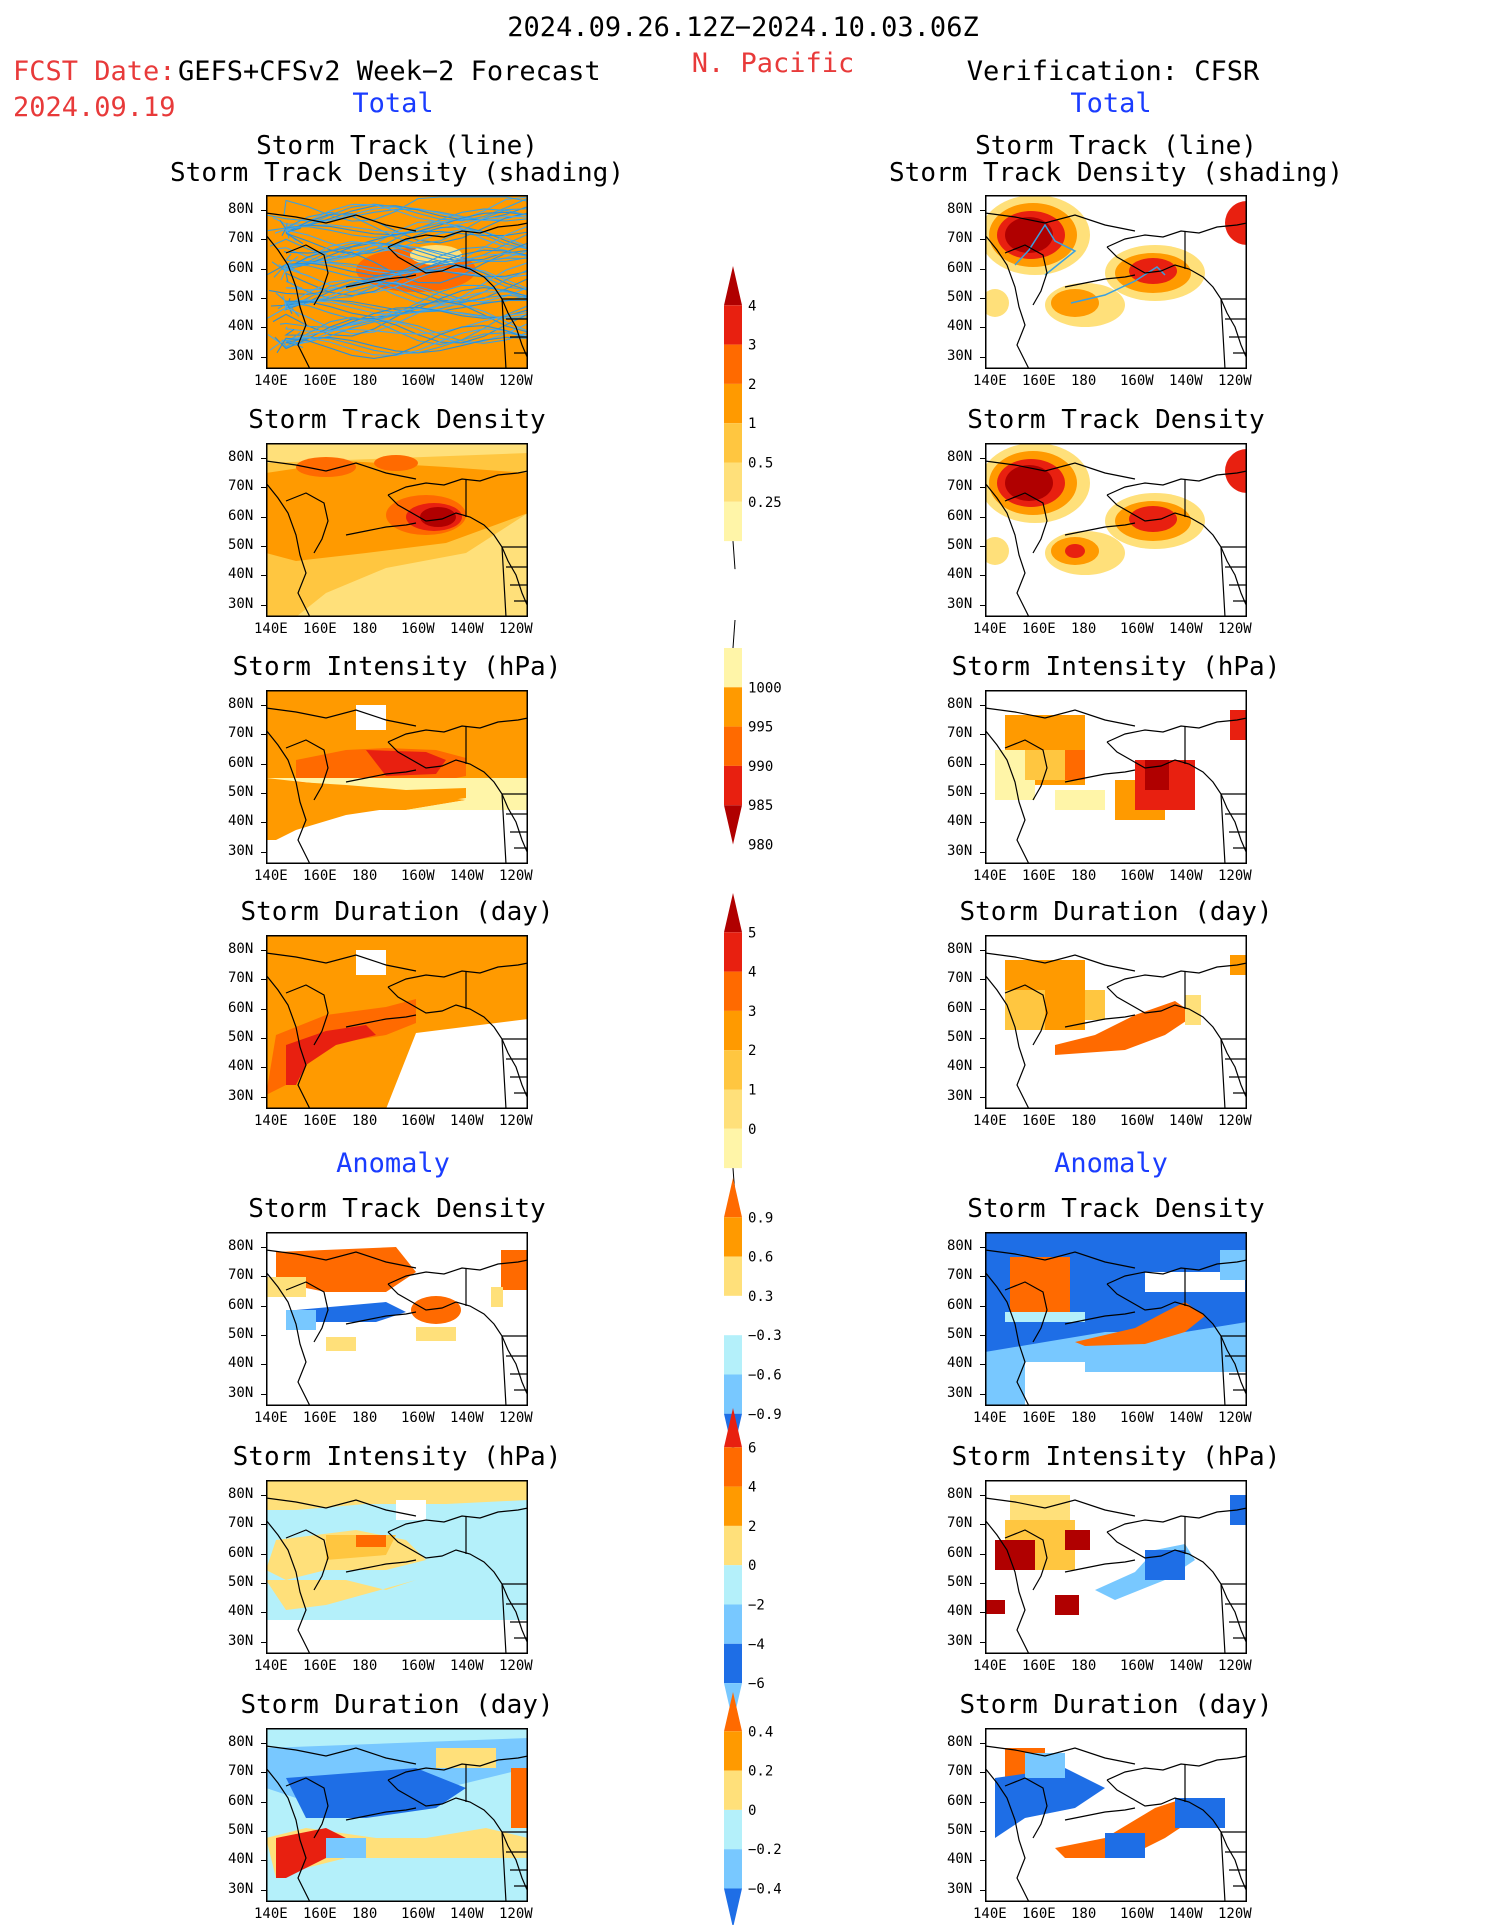 The image size is (1487, 1925). What do you see at coordinates (389, 71) in the screenshot?
I see `model-name: GEFS+CFSv2 Week−2 Forecast` at bounding box center [389, 71].